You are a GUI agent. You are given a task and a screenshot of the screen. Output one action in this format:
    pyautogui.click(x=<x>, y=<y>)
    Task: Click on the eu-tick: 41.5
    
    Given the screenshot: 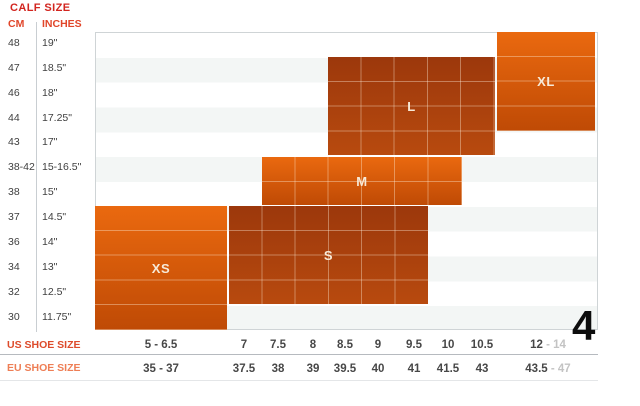 What is the action you would take?
    pyautogui.click(x=448, y=369)
    